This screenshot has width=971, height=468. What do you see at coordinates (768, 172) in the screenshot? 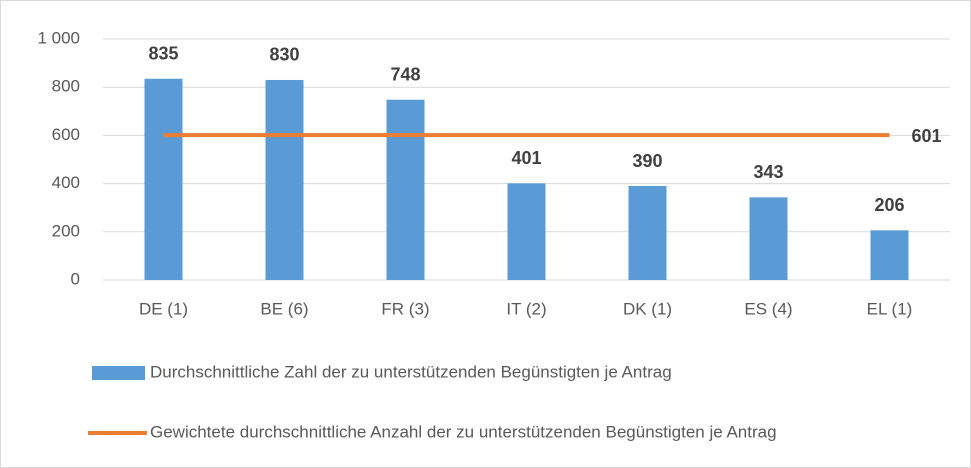
I see `data-label: 343` at bounding box center [768, 172].